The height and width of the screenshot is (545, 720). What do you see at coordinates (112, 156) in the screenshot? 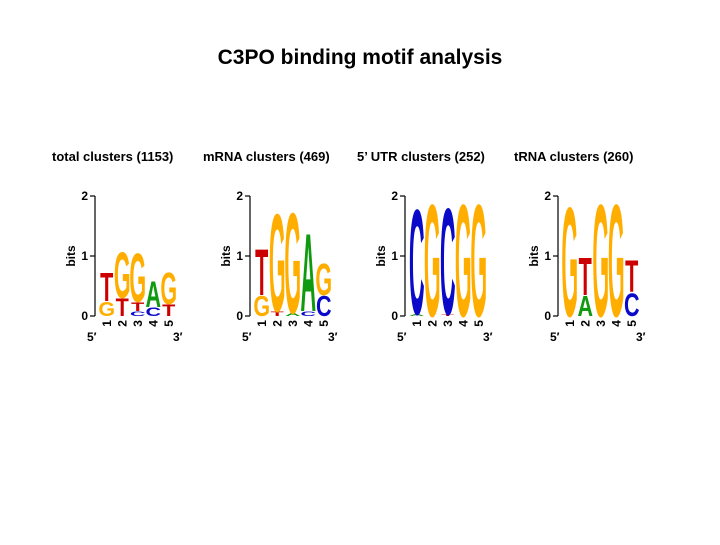
I see `panel-title: total clusters (1153)` at bounding box center [112, 156].